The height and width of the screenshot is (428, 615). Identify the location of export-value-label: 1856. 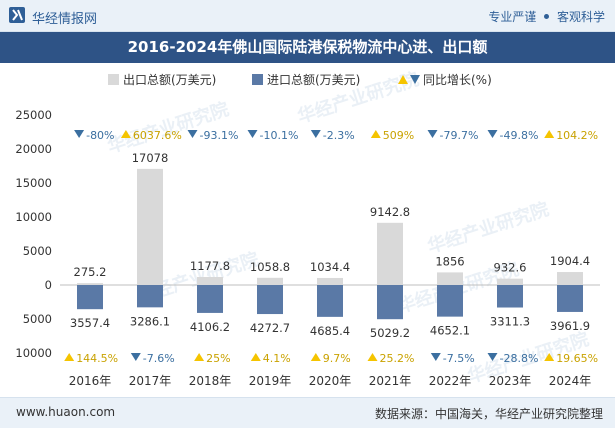
(449, 261).